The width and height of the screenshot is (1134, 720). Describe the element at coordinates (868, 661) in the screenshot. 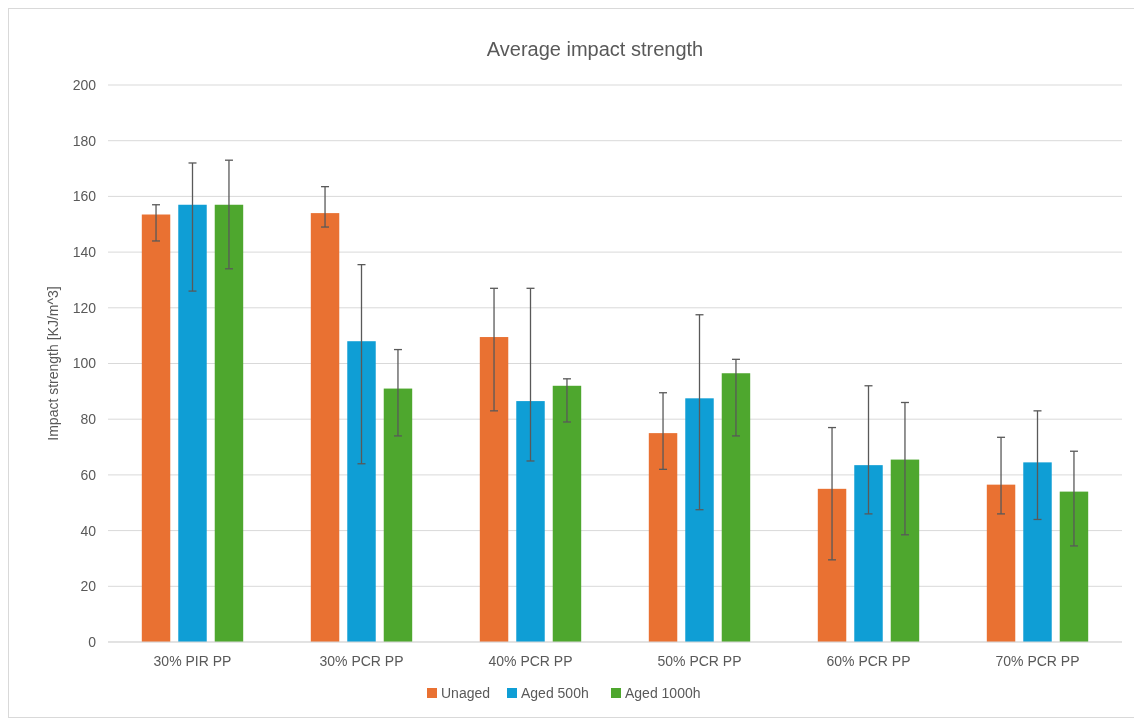

I see `x-tick-label: 60% PCR PP` at that location.